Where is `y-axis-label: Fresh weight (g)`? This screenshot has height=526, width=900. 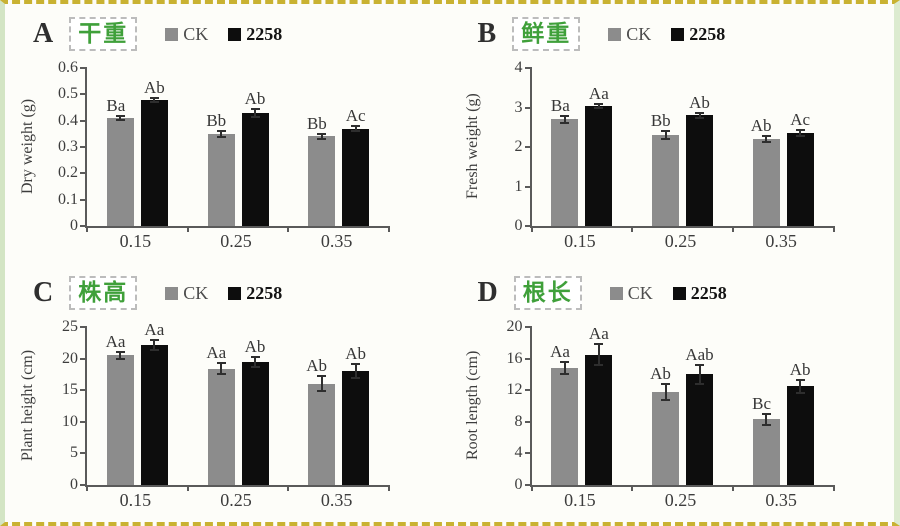
y-axis-label: Fresh weight (g) is located at coordinates (472, 146).